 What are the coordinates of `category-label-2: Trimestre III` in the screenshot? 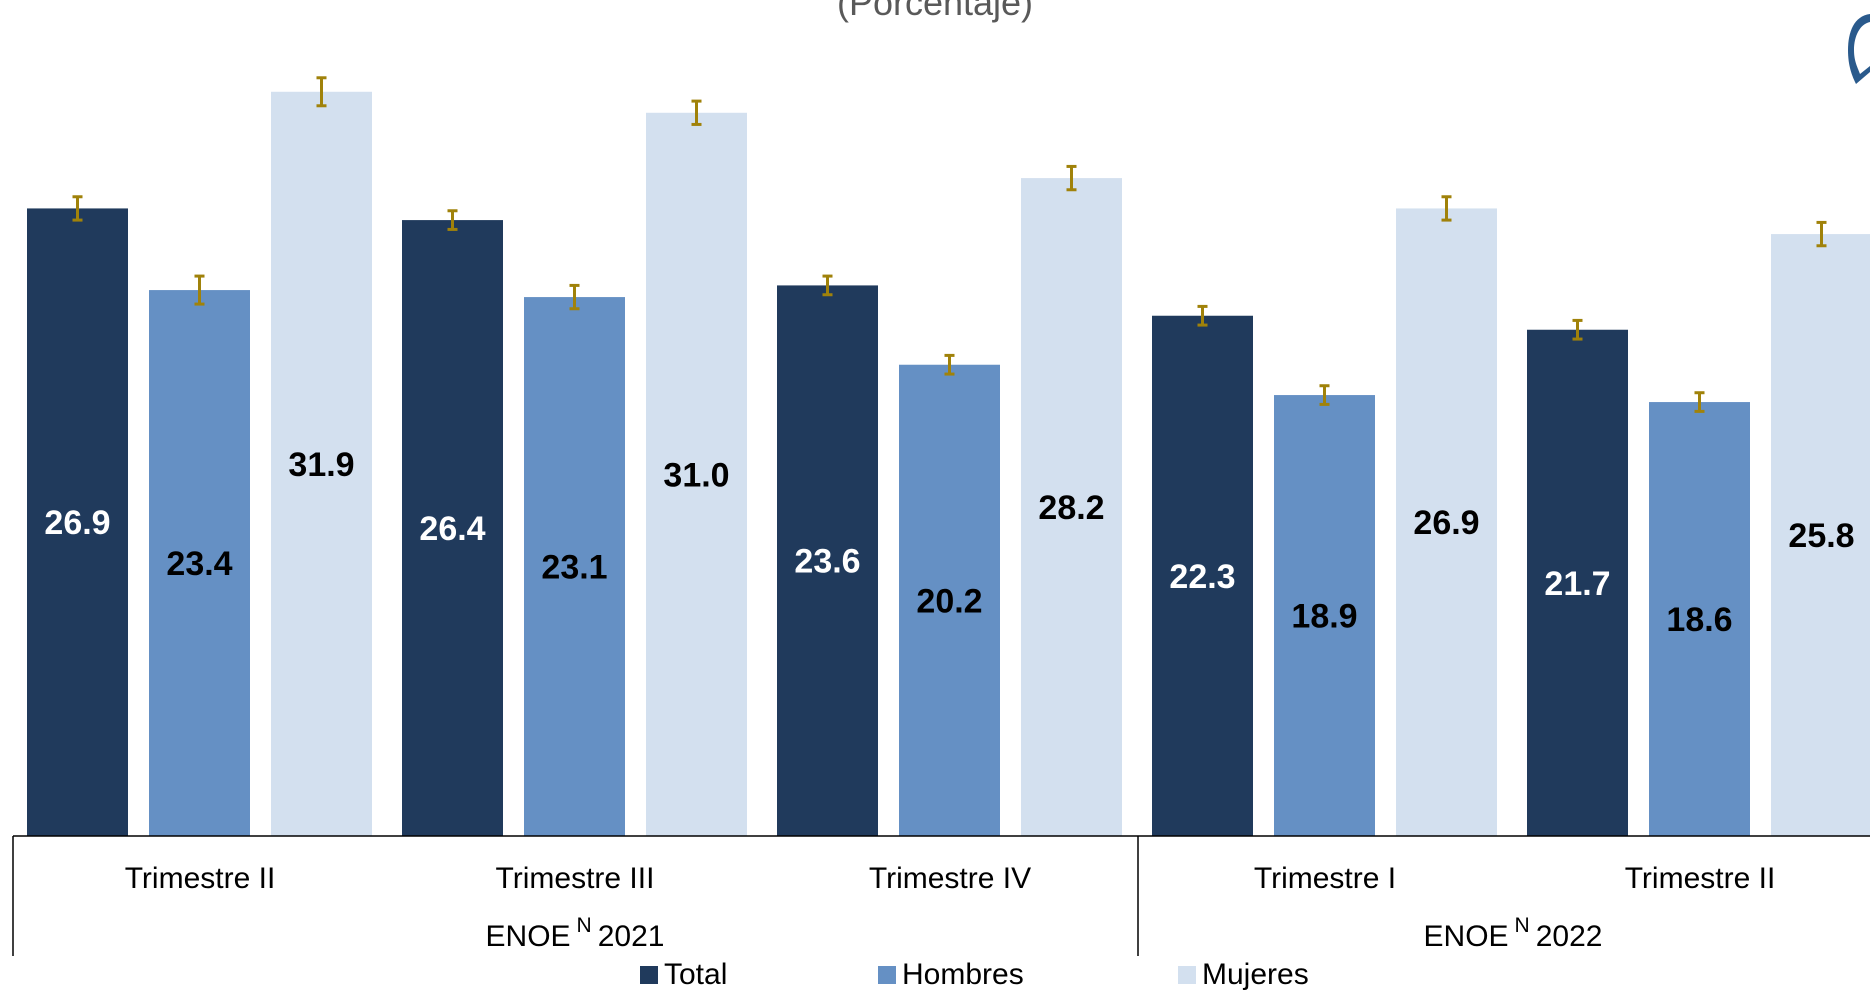 It's located at (575, 878).